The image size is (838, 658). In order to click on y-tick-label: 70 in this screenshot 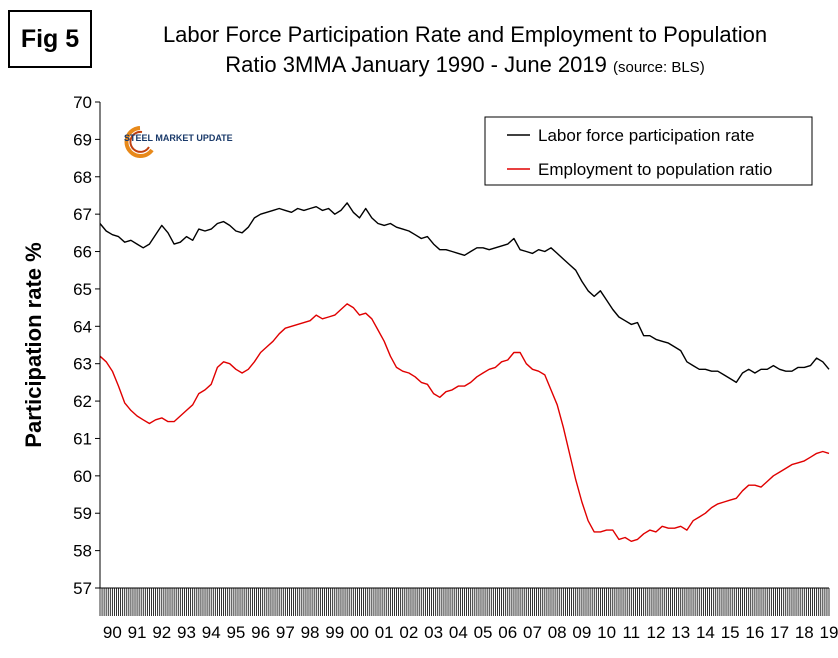, I will do `click(82, 102)`.